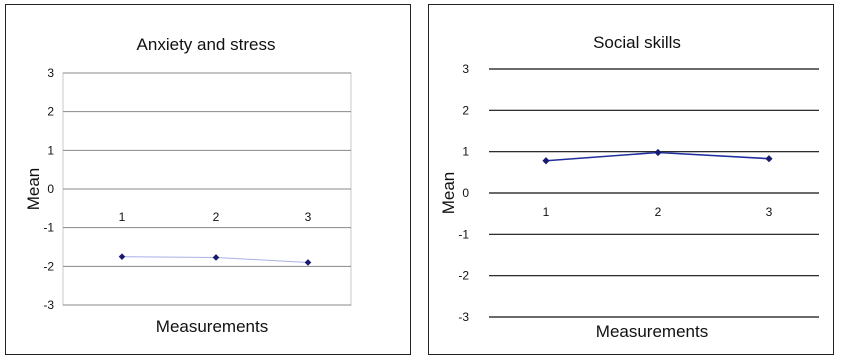  Describe the element at coordinates (637, 42) in the screenshot. I see `chart-title: Social skills` at that location.